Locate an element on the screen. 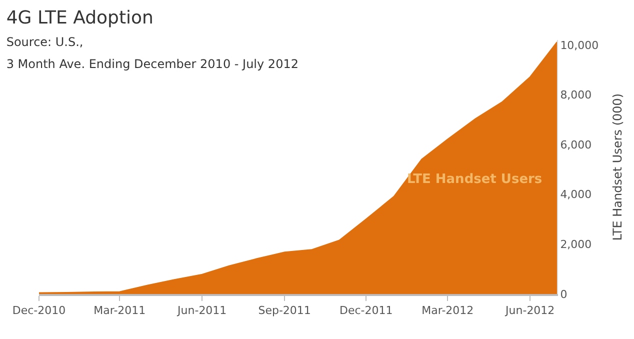 The width and height of the screenshot is (634, 339). x-tick-label: Mar-2011 is located at coordinates (120, 311).